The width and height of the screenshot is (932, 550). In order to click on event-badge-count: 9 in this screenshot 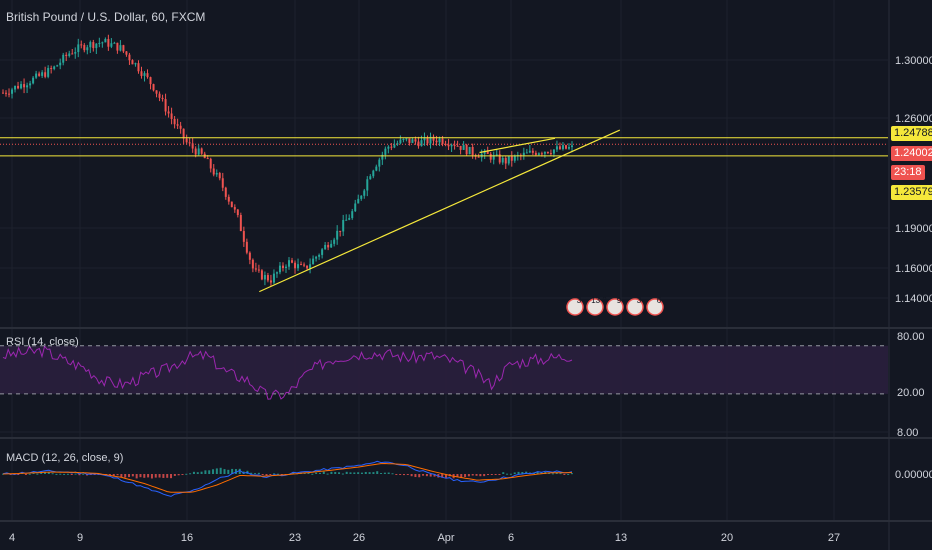, I will do `click(619, 300)`.